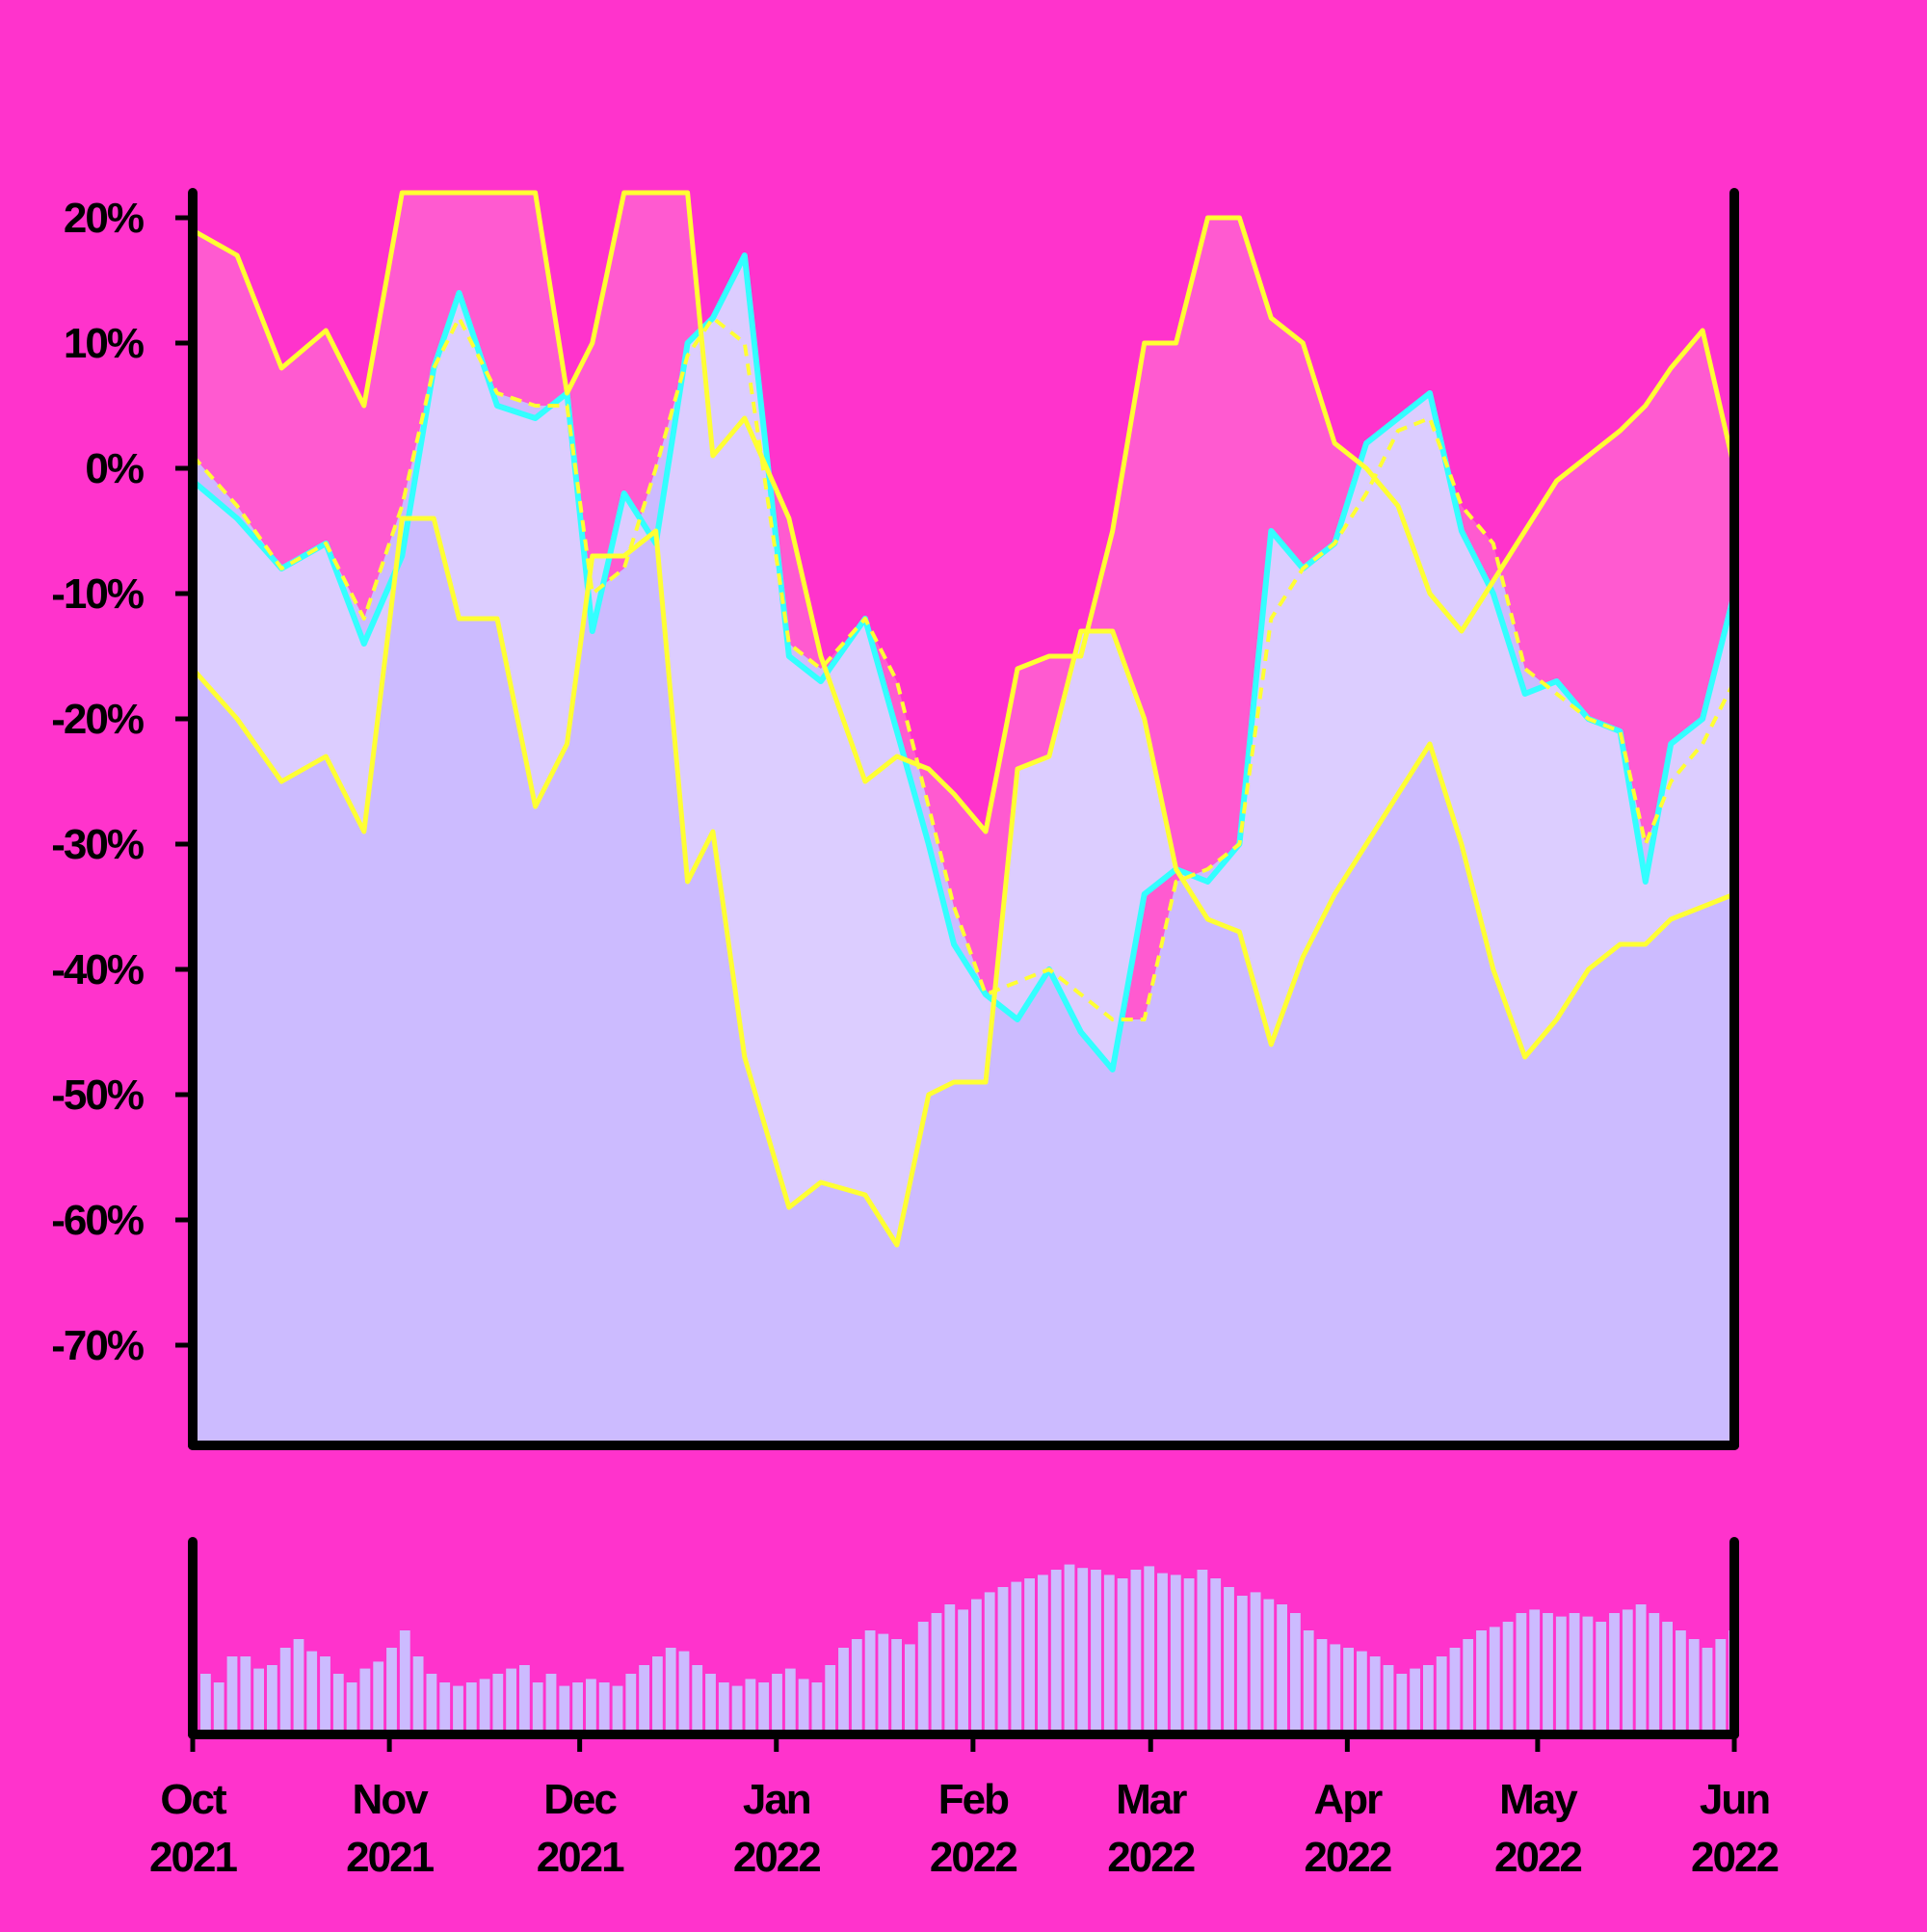  What do you see at coordinates (193, 1799) in the screenshot?
I see `x-tick-label-month: Oct` at bounding box center [193, 1799].